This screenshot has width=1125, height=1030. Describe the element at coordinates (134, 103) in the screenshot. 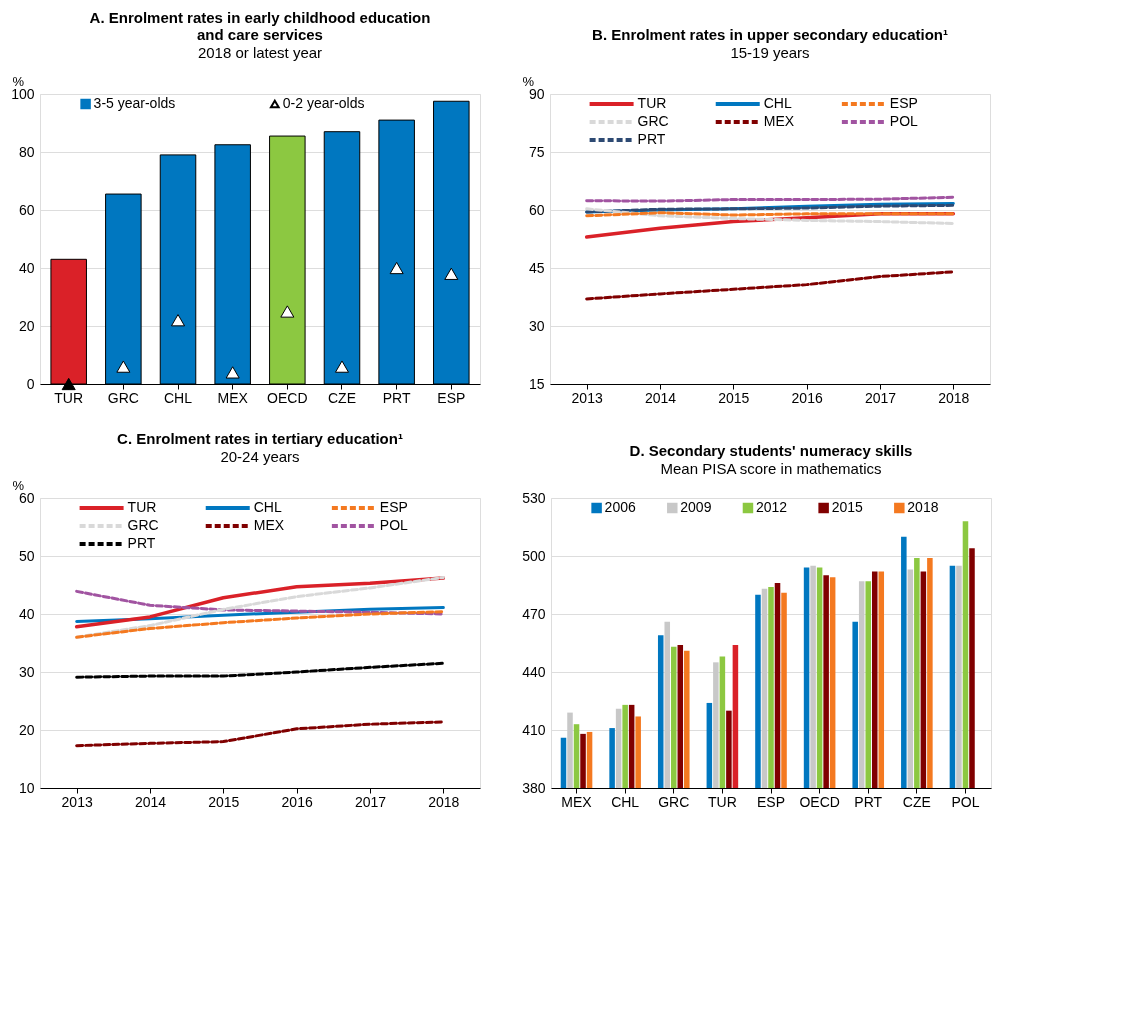

I see `legend-label: 3-5 year-olds` at that location.